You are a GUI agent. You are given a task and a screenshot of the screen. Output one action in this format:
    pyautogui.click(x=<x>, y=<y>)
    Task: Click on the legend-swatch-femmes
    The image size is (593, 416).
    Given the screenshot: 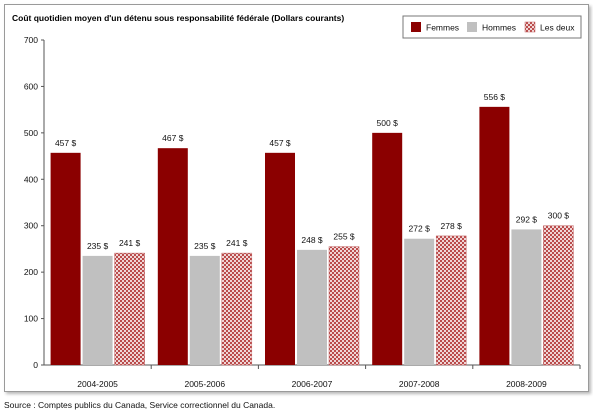 What is the action you would take?
    pyautogui.click(x=416, y=27)
    